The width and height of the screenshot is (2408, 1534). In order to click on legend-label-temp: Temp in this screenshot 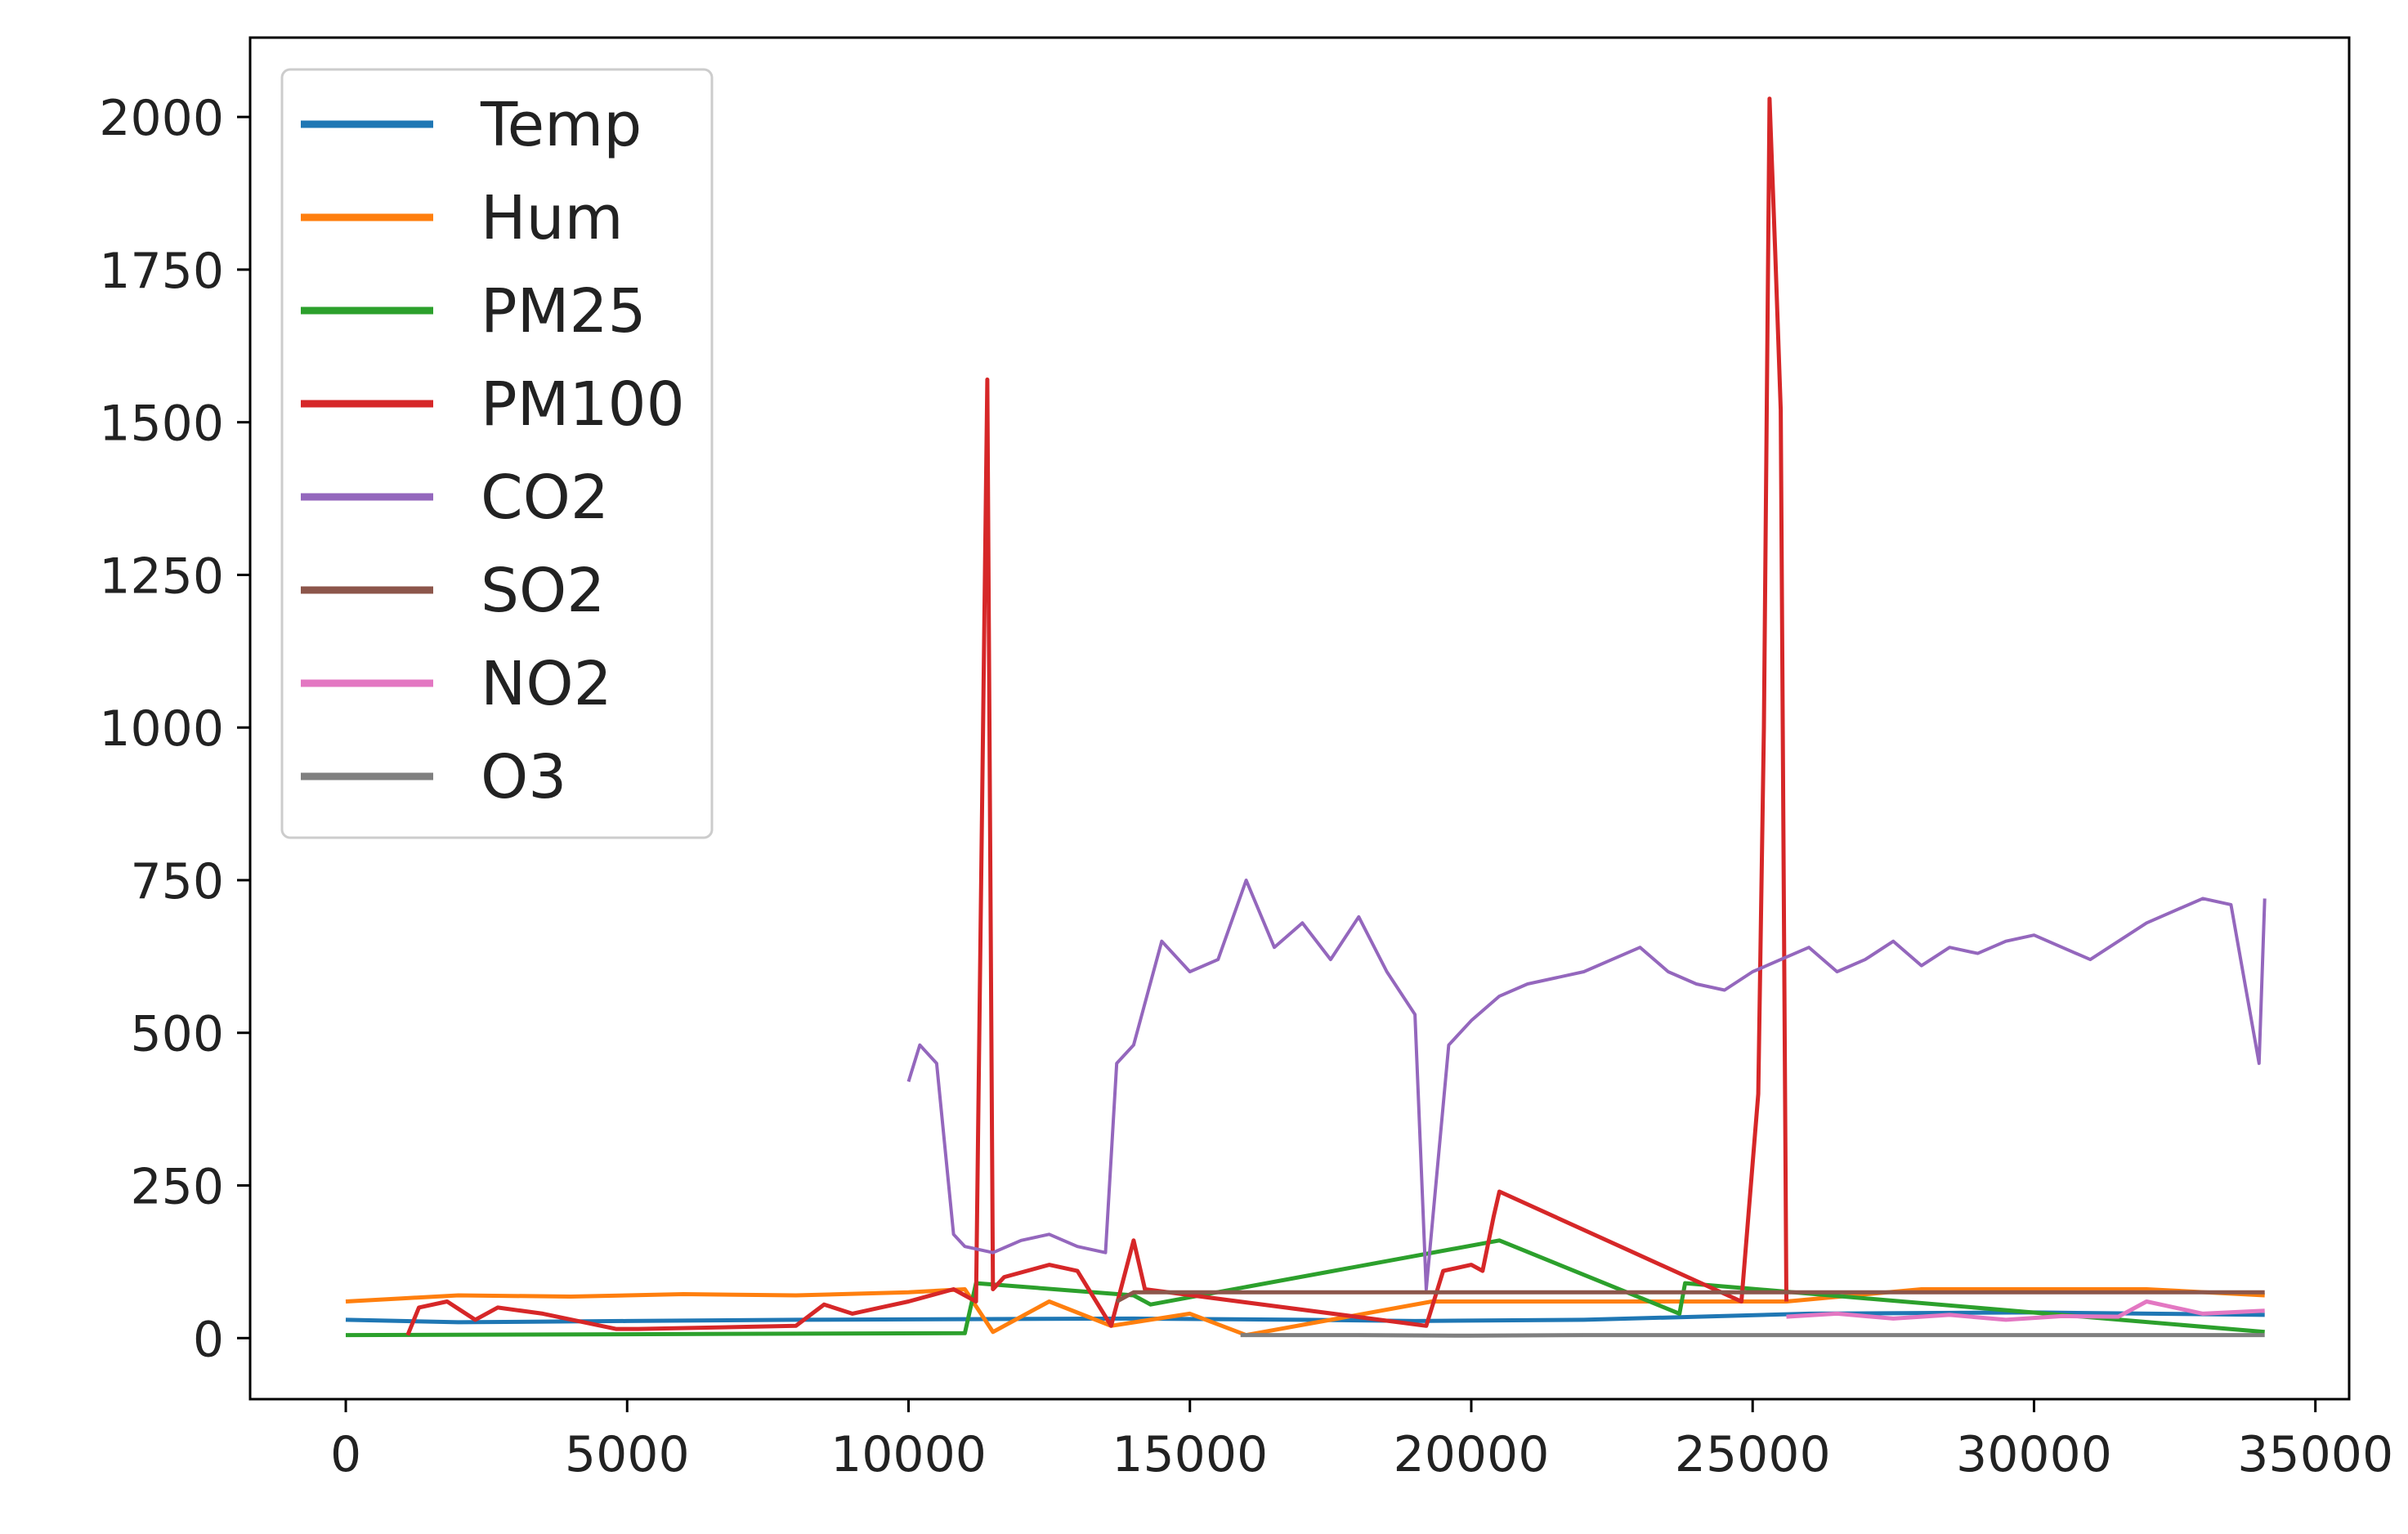, I will do `click(561, 125)`.